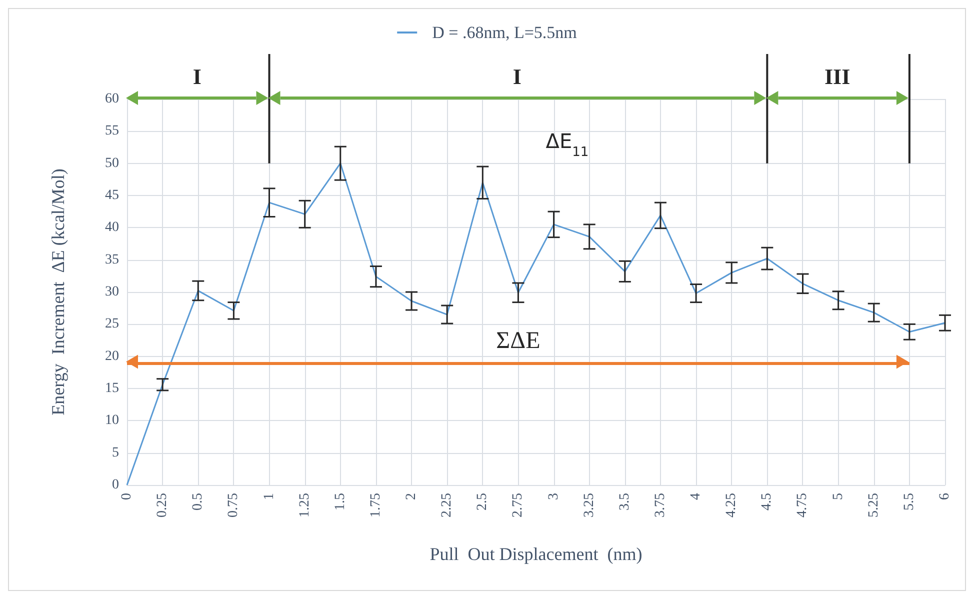 The height and width of the screenshot is (601, 976). What do you see at coordinates (482, 501) in the screenshot?
I see `x-tick-label: 2.5` at bounding box center [482, 501].